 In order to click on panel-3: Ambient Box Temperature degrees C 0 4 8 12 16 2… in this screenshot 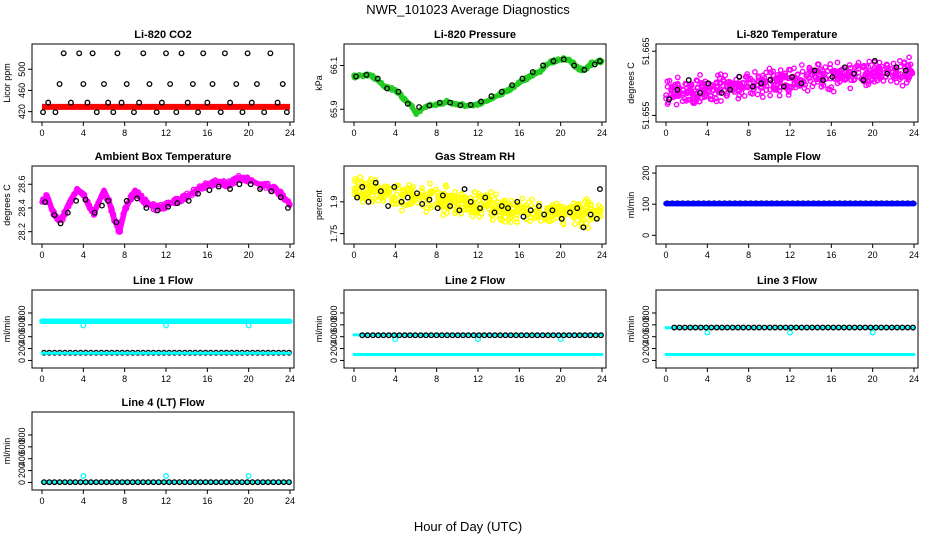, I will do `click(148, 205)`.